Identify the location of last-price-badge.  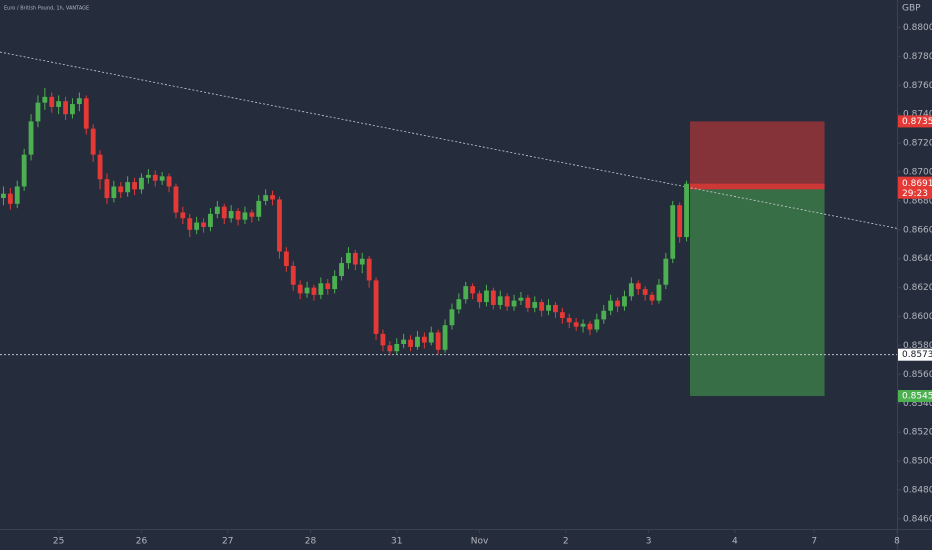
(915, 187).